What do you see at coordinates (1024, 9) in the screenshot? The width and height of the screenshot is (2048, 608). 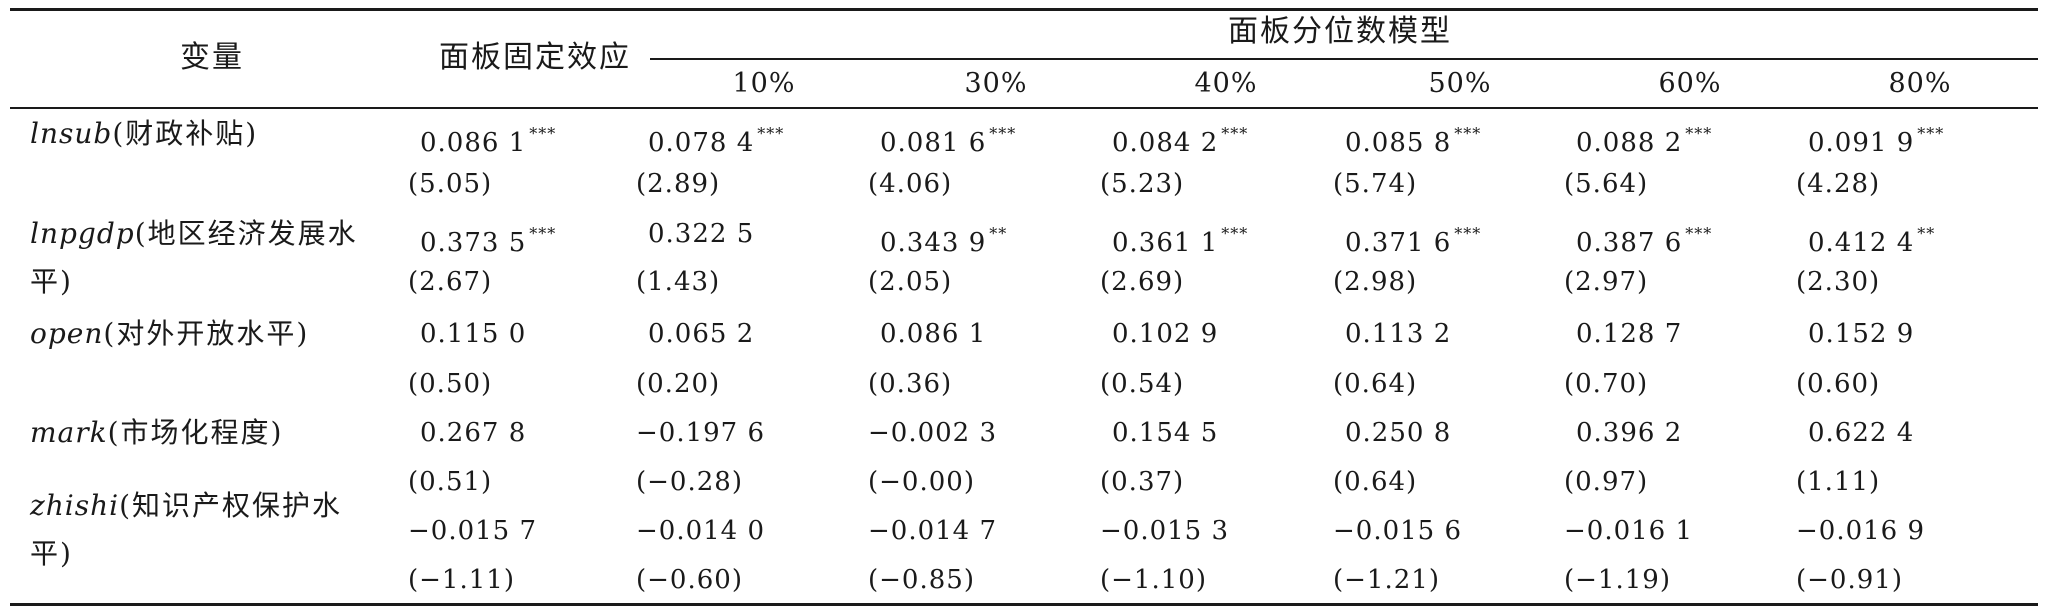 I see `top-rule` at bounding box center [1024, 9].